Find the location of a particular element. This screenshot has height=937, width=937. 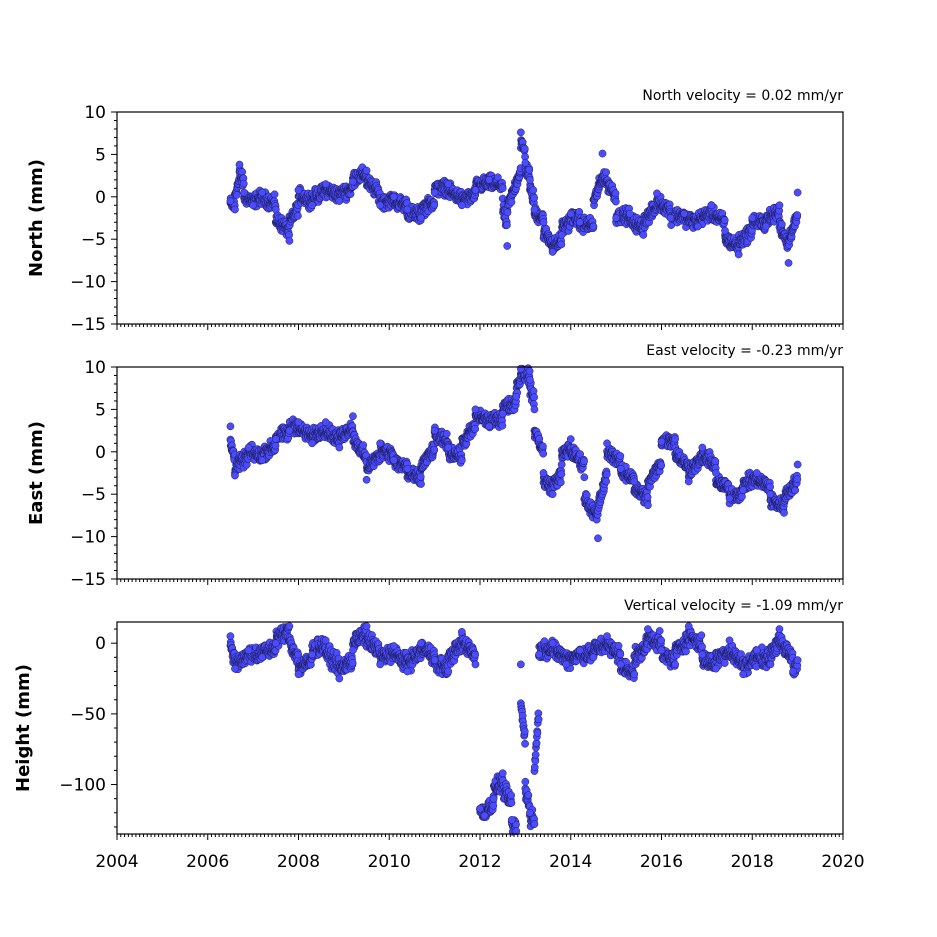

north-velocity-title: North velocity = 0.02 mm/yr is located at coordinates (742, 96).